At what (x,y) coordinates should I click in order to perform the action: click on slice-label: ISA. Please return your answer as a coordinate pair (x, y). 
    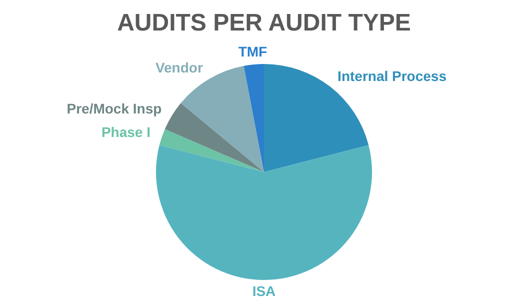
    Looking at the image, I should click on (264, 291).